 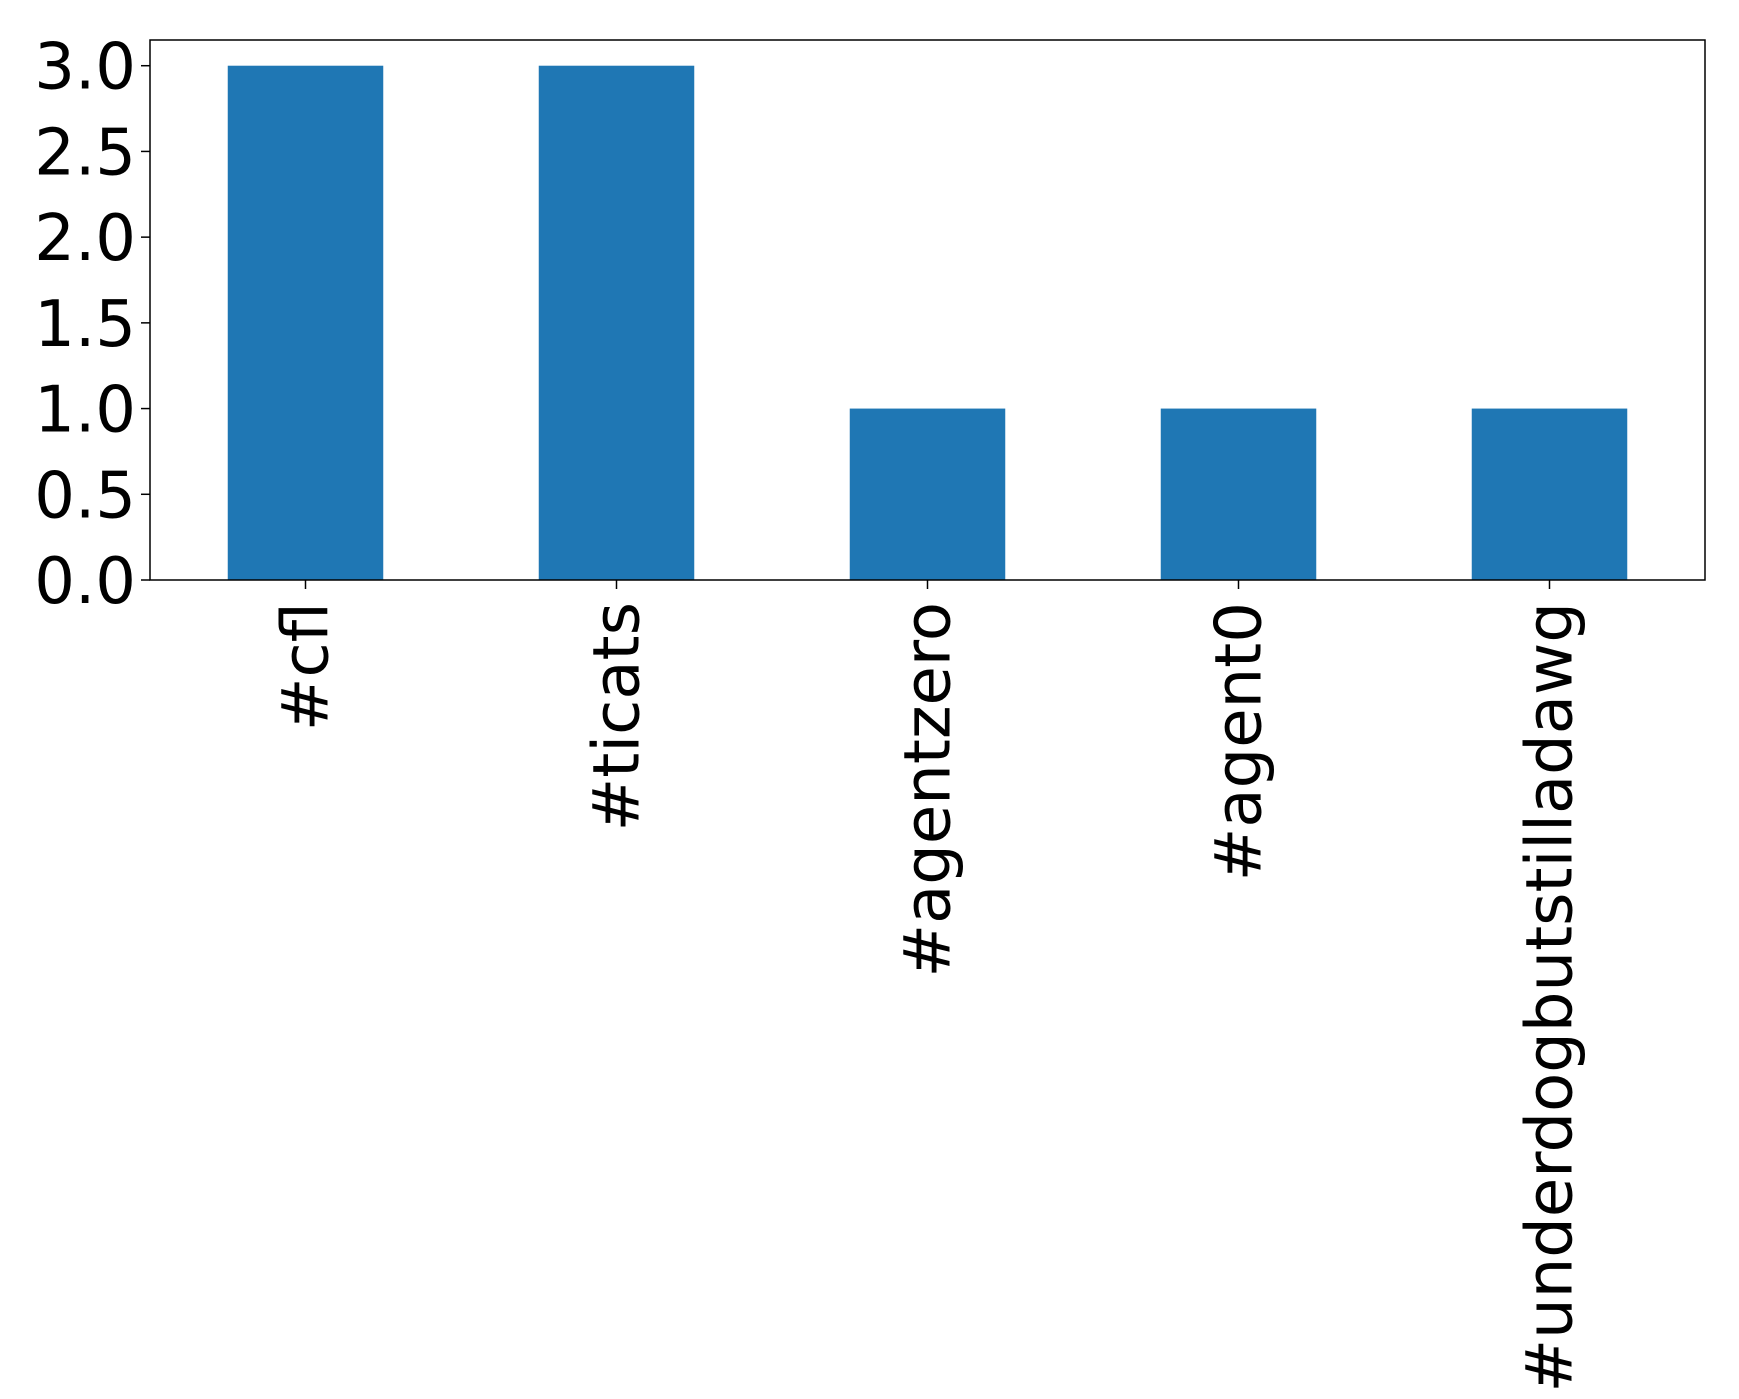 I want to click on y-tick-label-2: 1.0, so click(x=85, y=411).